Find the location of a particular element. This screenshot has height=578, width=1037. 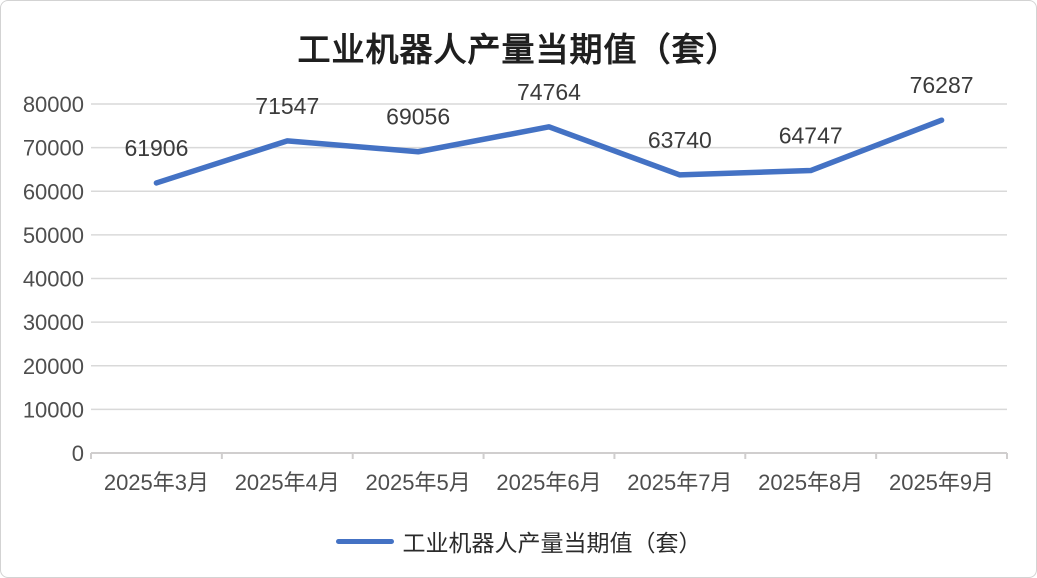

legend: 工业机器人产量当期值（套） is located at coordinates (518, 541).